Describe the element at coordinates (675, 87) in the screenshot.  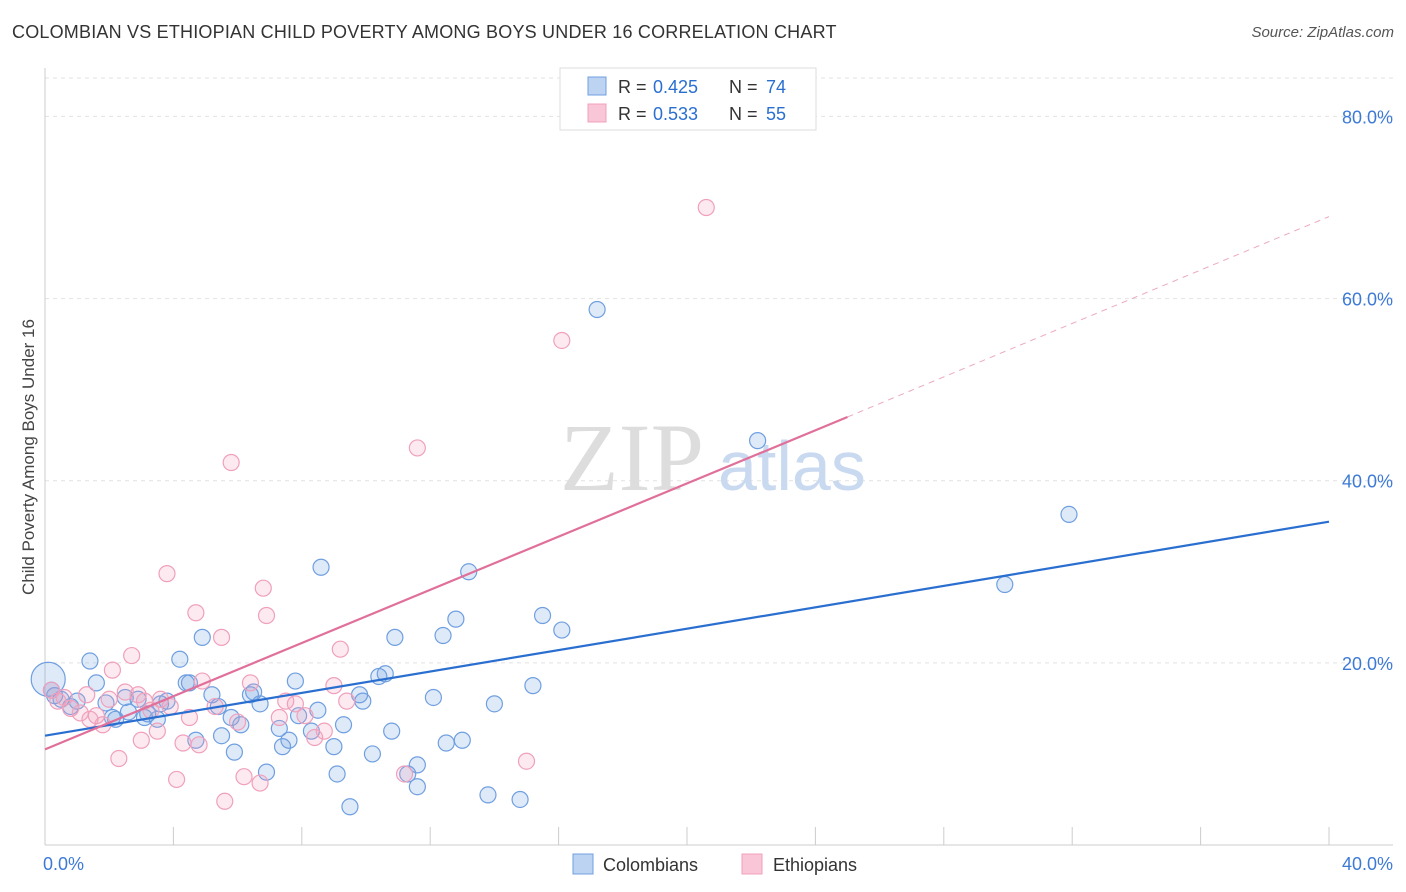
I see `stats-r-value-1: 0.425` at that location.